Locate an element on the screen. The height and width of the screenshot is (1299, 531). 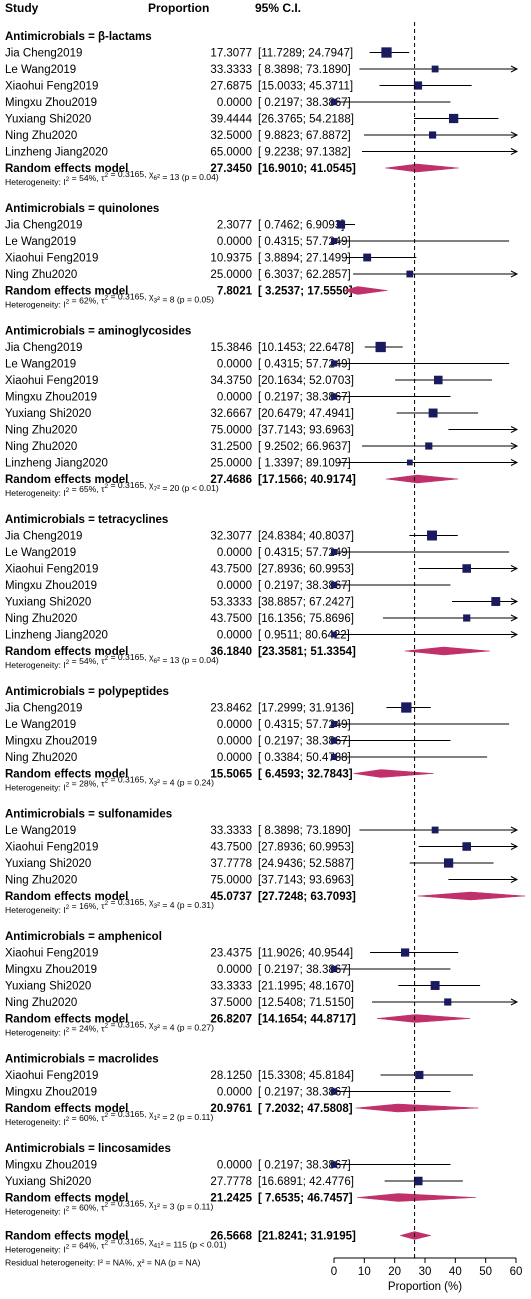
summary-estimate: 15.5065 is located at coordinates (231, 775).